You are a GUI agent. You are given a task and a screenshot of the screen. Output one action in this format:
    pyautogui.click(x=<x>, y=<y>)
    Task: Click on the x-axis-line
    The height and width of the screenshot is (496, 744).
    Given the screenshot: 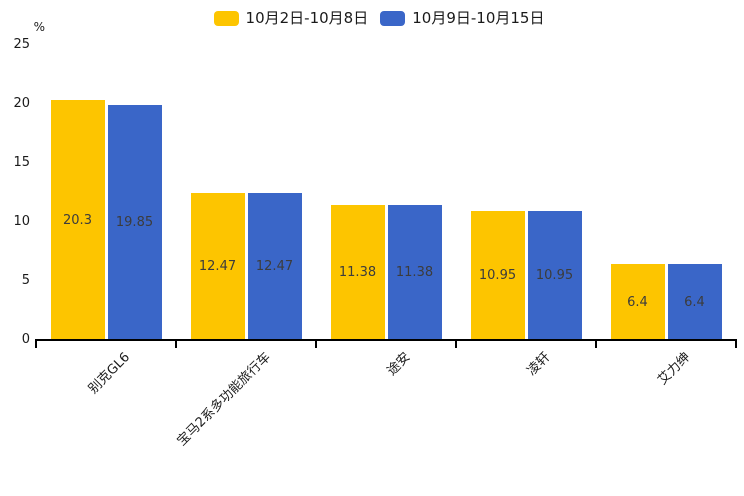 What is the action you would take?
    pyautogui.click(x=386, y=340)
    